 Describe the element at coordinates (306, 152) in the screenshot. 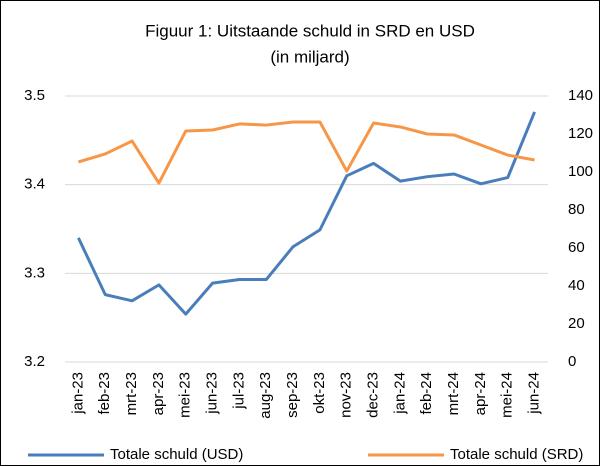

I see `line-series` at that location.